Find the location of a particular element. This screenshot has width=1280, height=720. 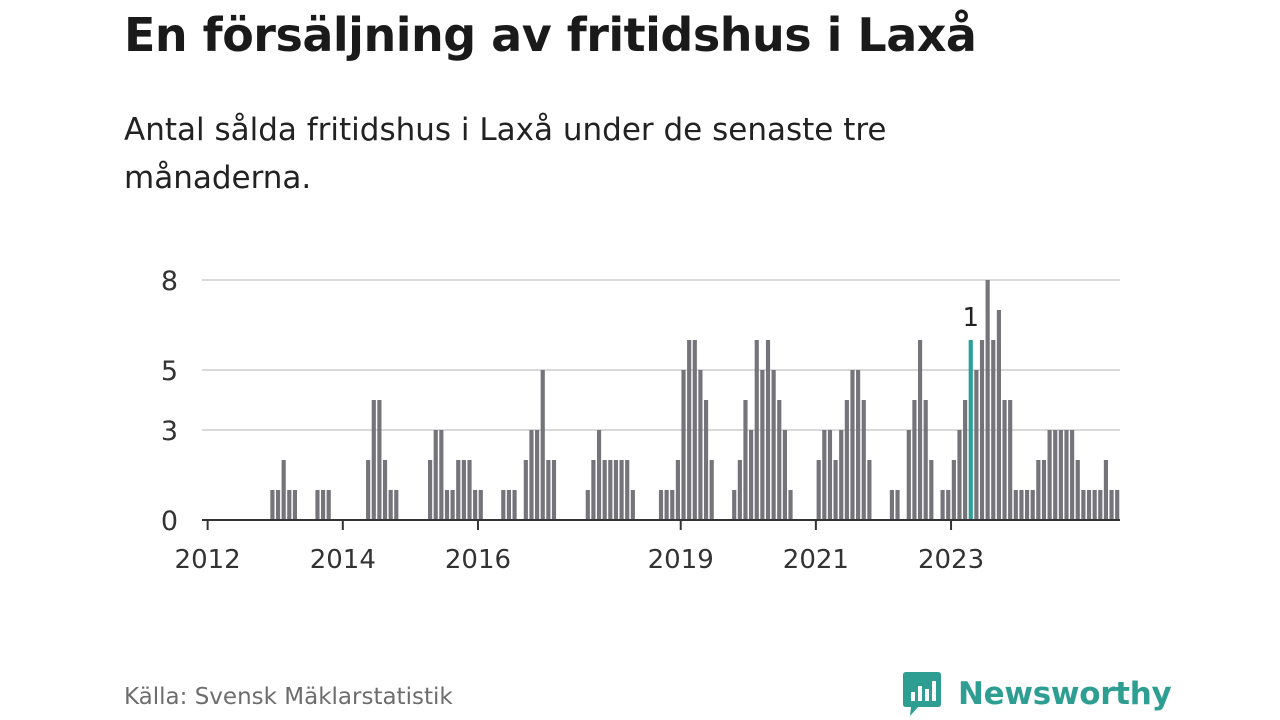

newsworthy-logo-icon is located at coordinates (922, 694).